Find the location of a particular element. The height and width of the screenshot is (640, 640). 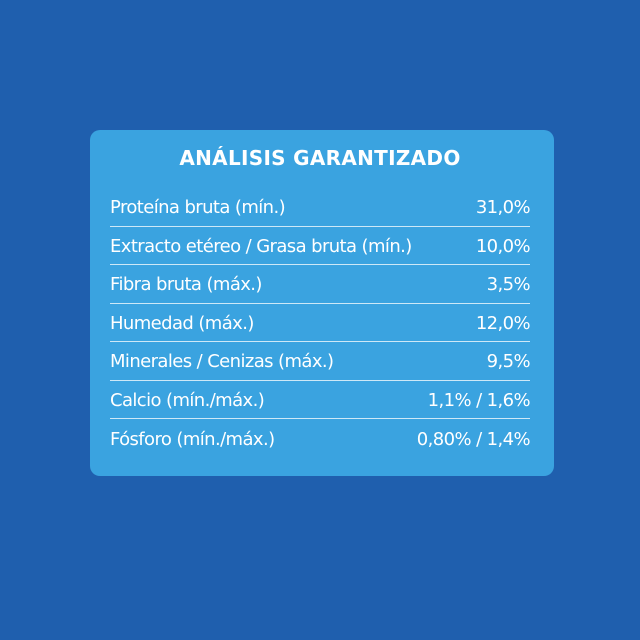

row-label: Proteína bruta (mín.) is located at coordinates (198, 208).